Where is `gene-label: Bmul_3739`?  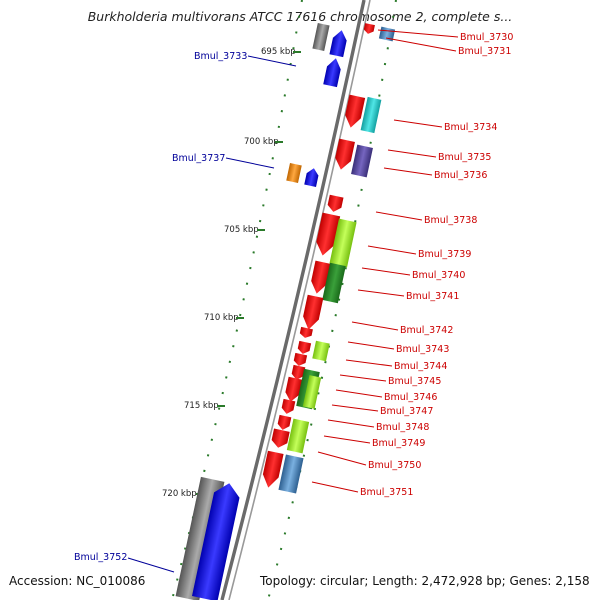
gene-label: Bmul_3739 is located at coordinates (444, 254).